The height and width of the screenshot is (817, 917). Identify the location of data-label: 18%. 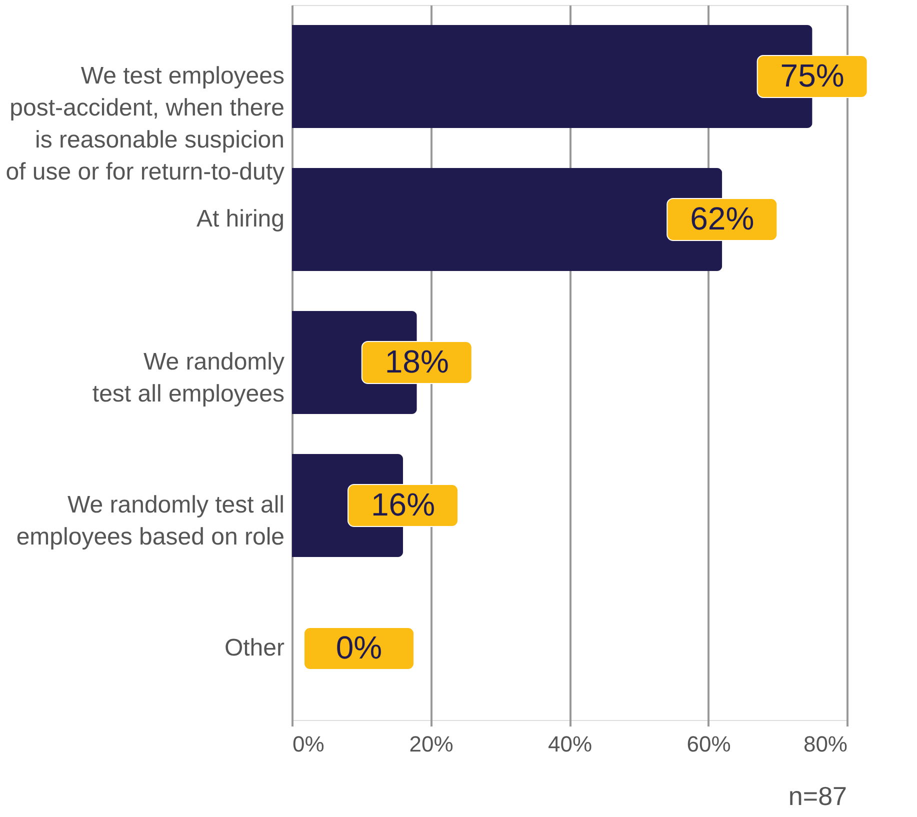
(416, 362).